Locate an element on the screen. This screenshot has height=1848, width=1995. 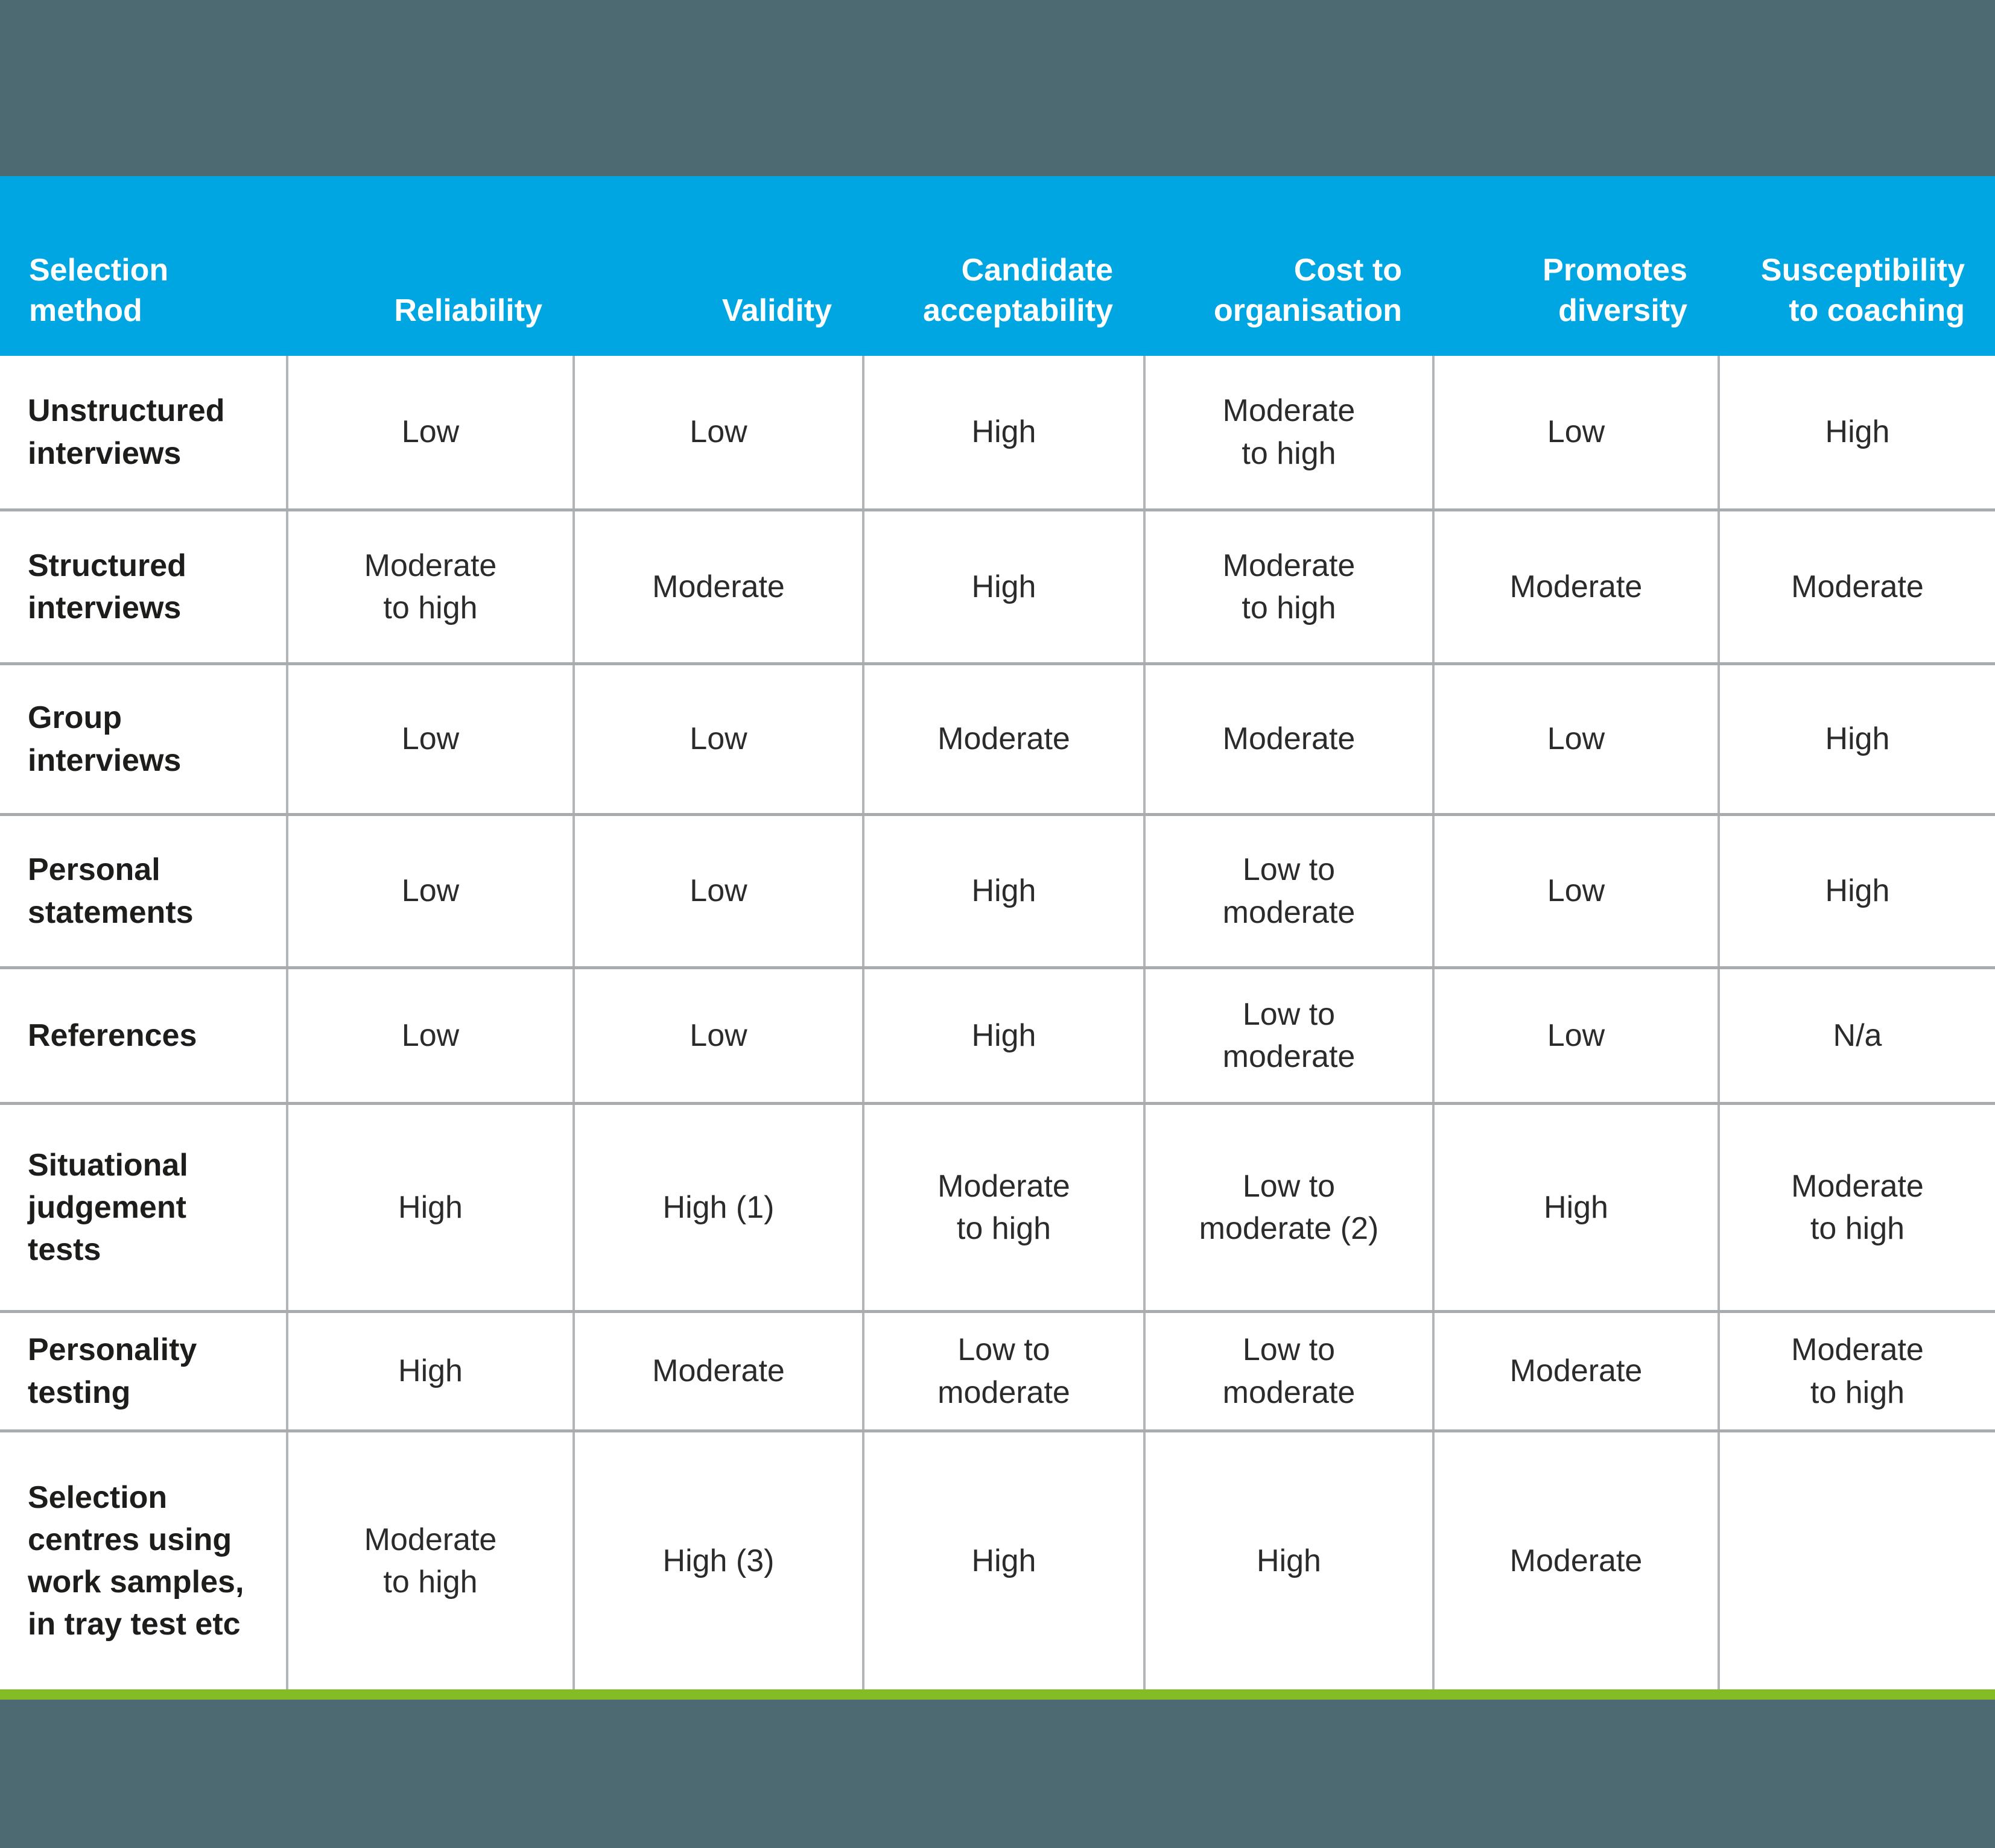
top-band is located at coordinates (997, 88).